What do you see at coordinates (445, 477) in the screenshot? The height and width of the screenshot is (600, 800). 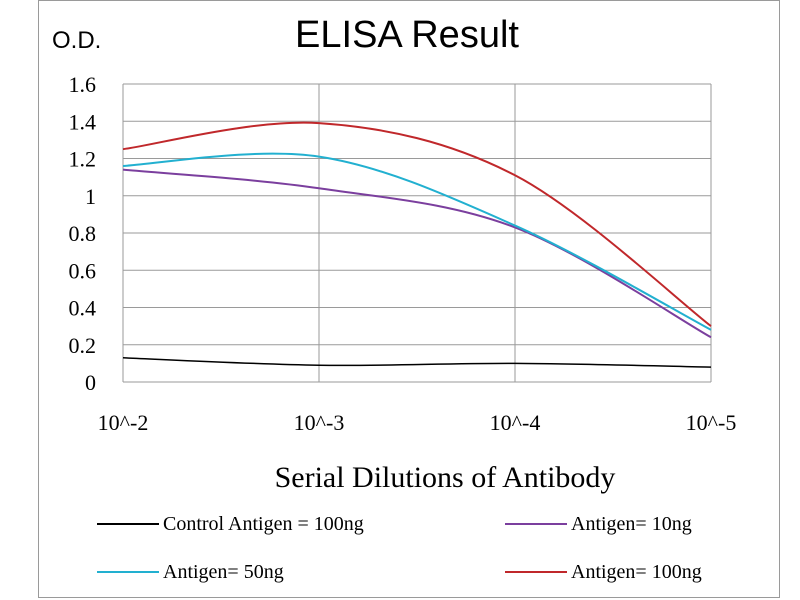 I see `x-axis-label: Serial Dilutions of Antibody` at bounding box center [445, 477].